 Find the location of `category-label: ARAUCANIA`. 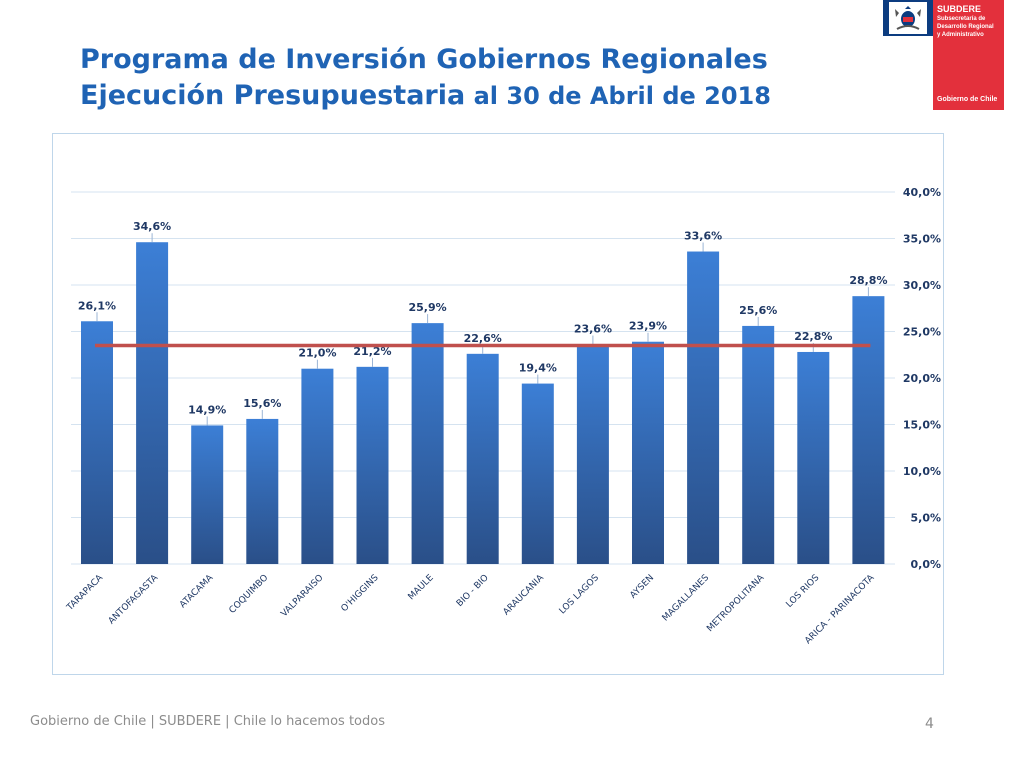

category-label: ARAUCANIA is located at coordinates (524, 594).